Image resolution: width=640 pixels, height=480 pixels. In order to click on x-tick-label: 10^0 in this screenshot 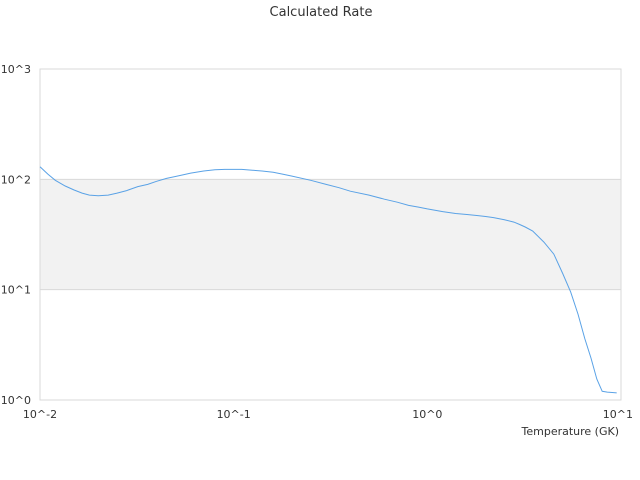, I will do `click(427, 414)`.